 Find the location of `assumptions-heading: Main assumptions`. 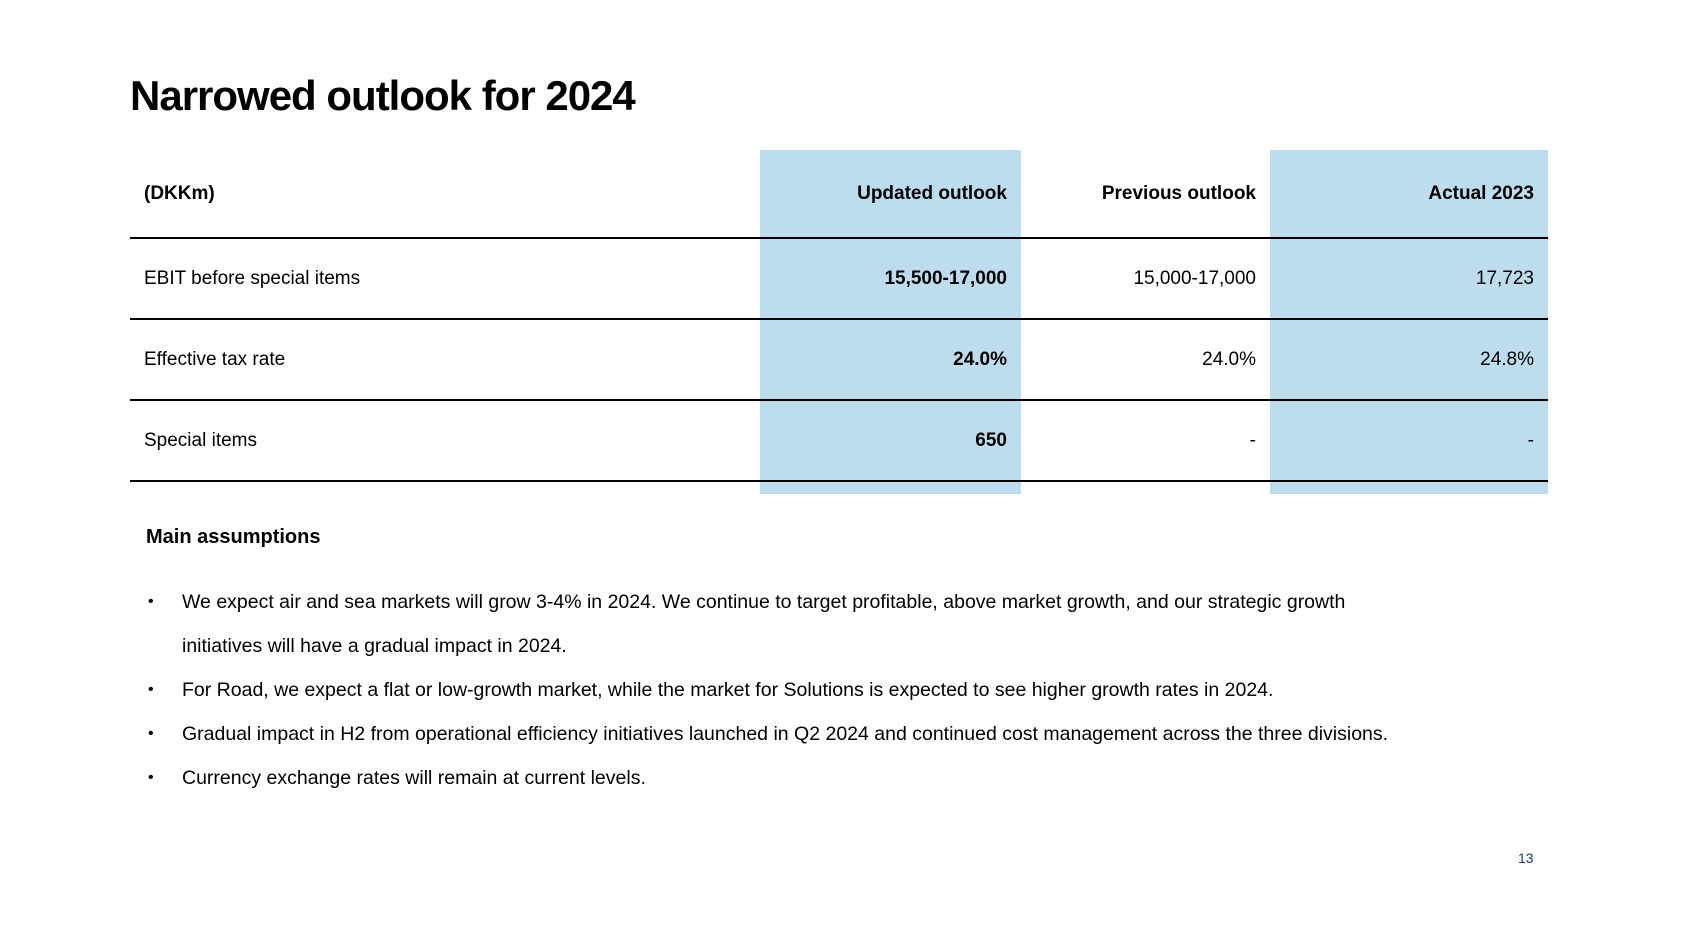

assumptions-heading: Main assumptions is located at coordinates (233, 537).